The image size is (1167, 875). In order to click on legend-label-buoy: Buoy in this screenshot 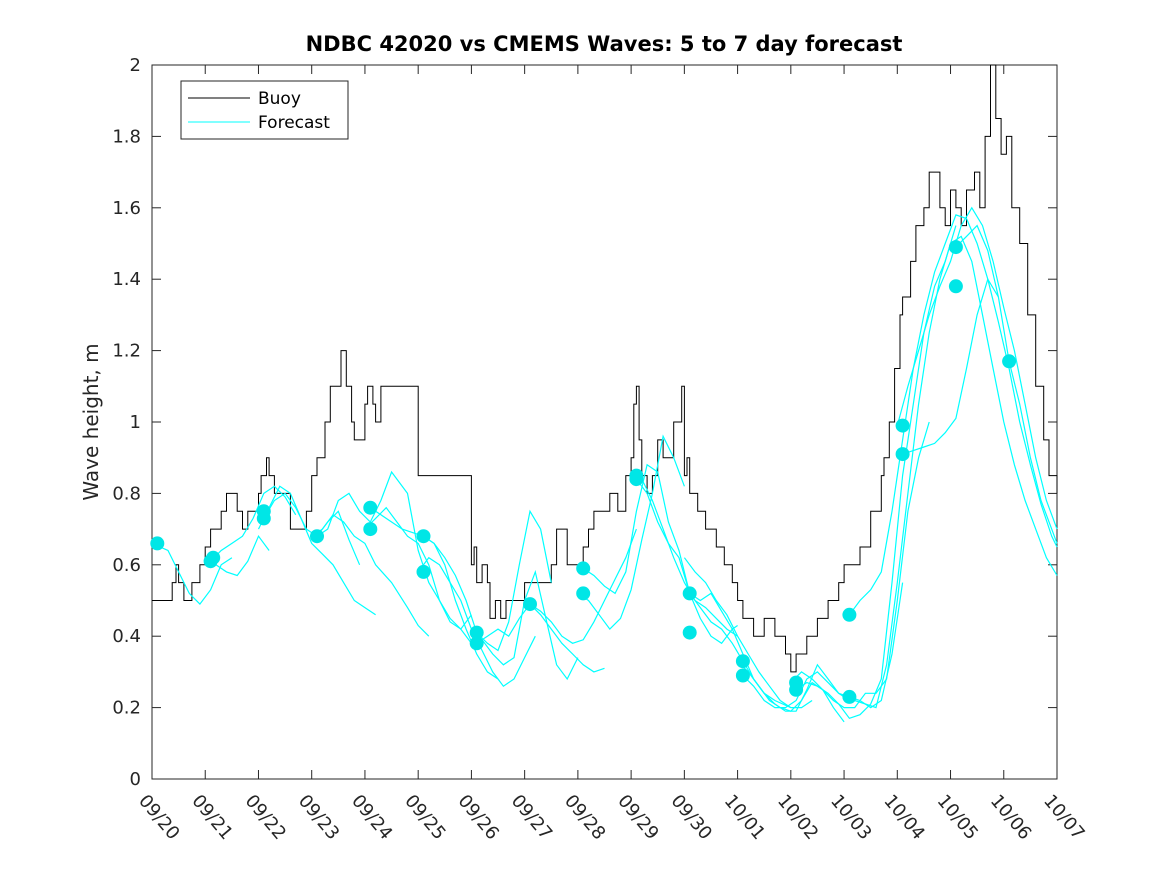, I will do `click(279, 99)`.